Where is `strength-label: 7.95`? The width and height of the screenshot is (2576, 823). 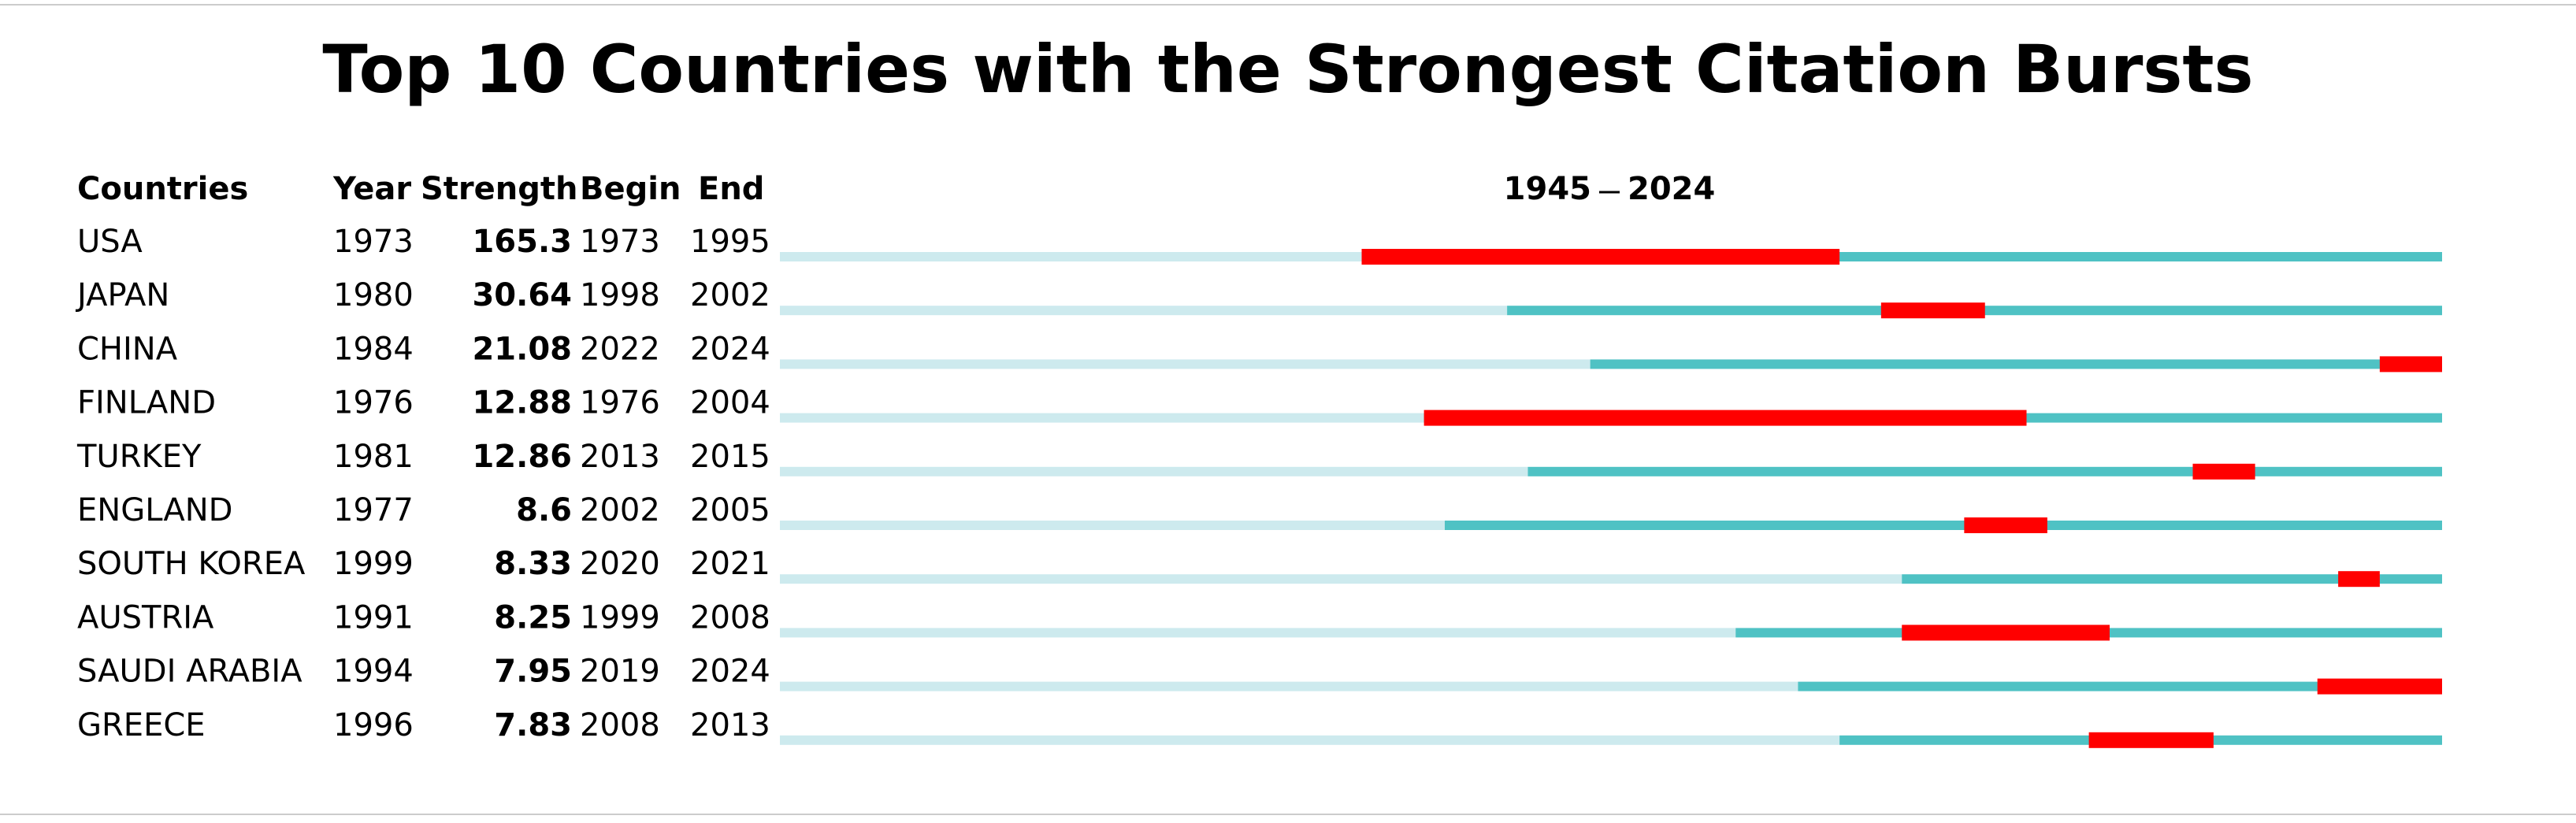 strength-label: 7.95 is located at coordinates (533, 672).